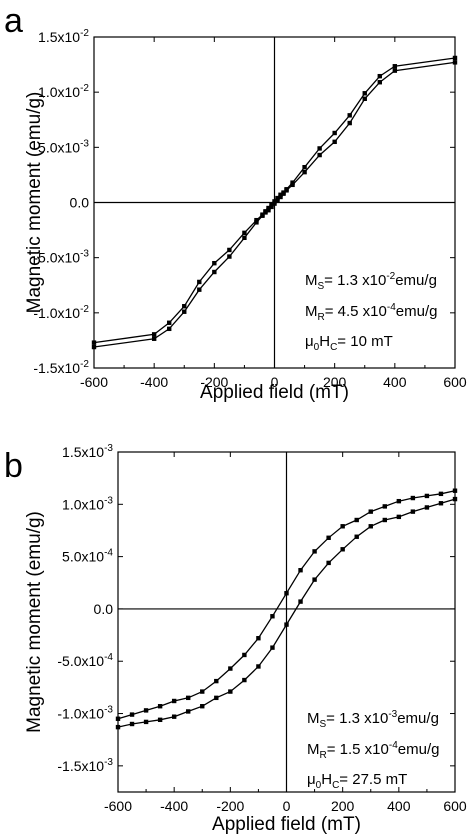  I want to click on y-tick-label: 5.0x10⁻³, so click(63, 146).